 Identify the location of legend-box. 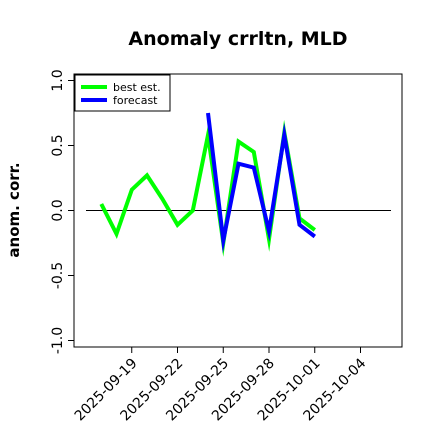
(122, 93).